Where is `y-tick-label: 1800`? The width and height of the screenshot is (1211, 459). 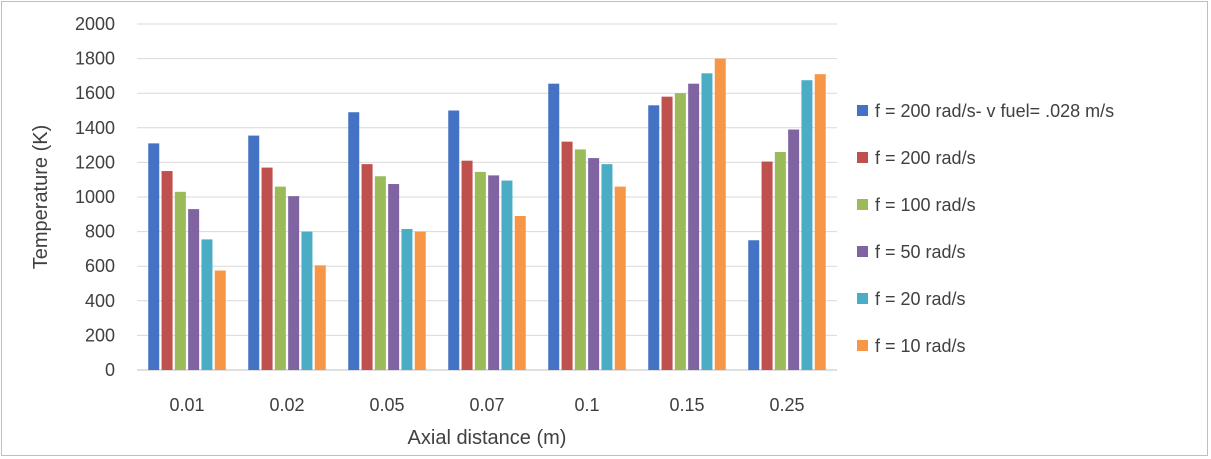 y-tick-label: 1800 is located at coordinates (95, 59).